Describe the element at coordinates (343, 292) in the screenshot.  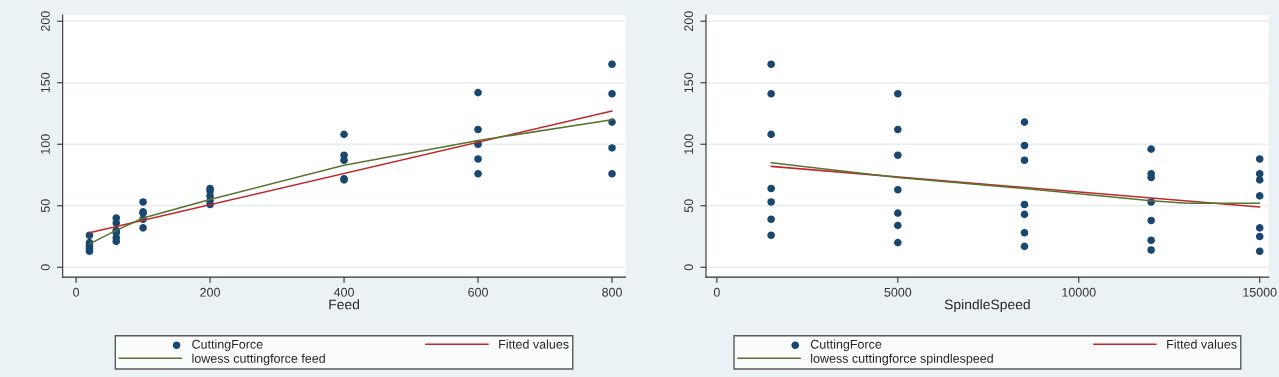
I see `x-tick-label: 400` at that location.